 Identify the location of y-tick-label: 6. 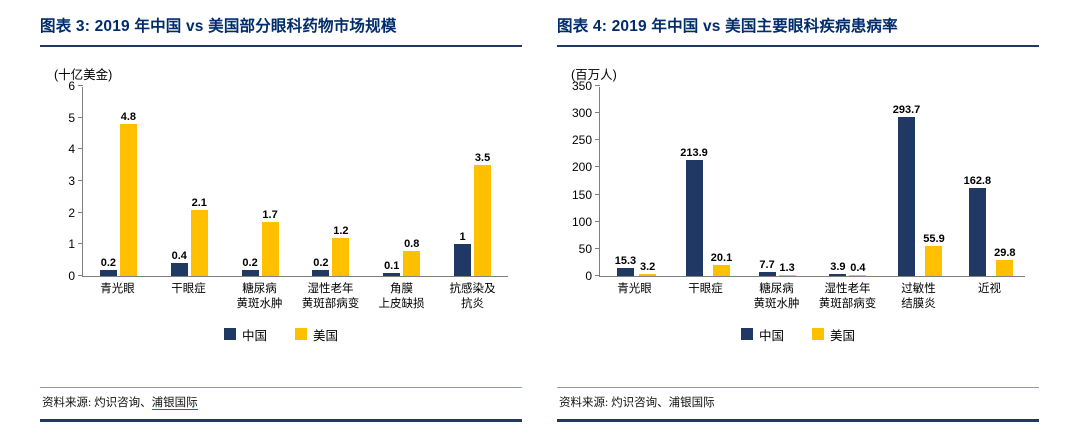
(71, 86).